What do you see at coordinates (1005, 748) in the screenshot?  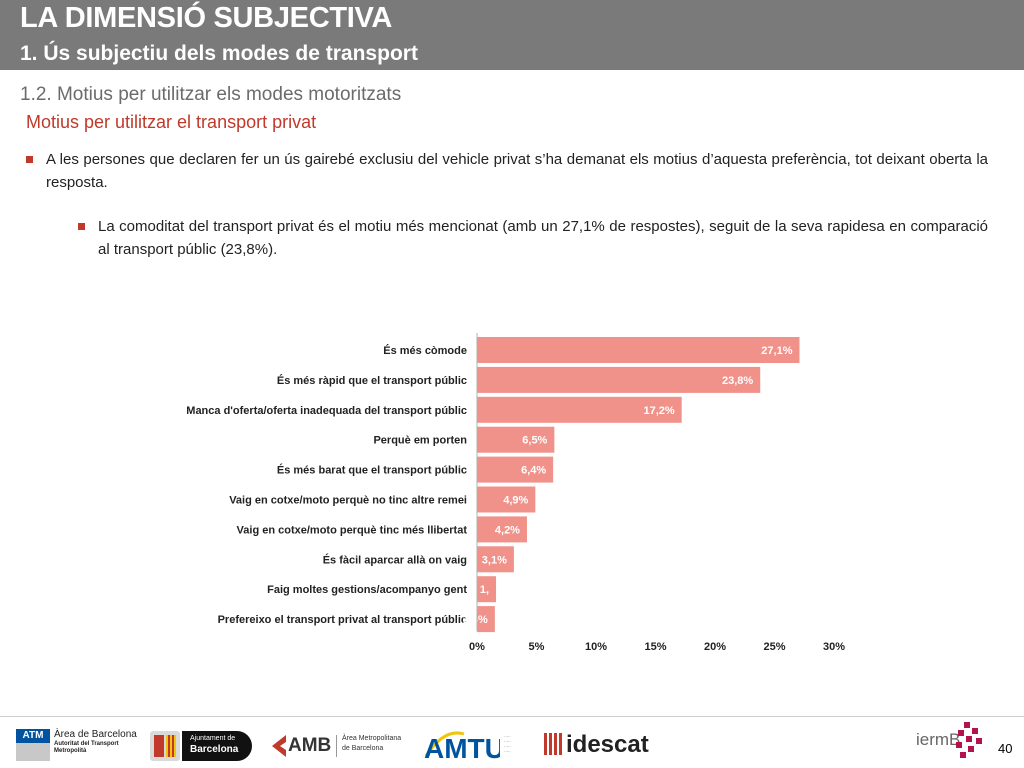 I see `page-number: 40` at bounding box center [1005, 748].